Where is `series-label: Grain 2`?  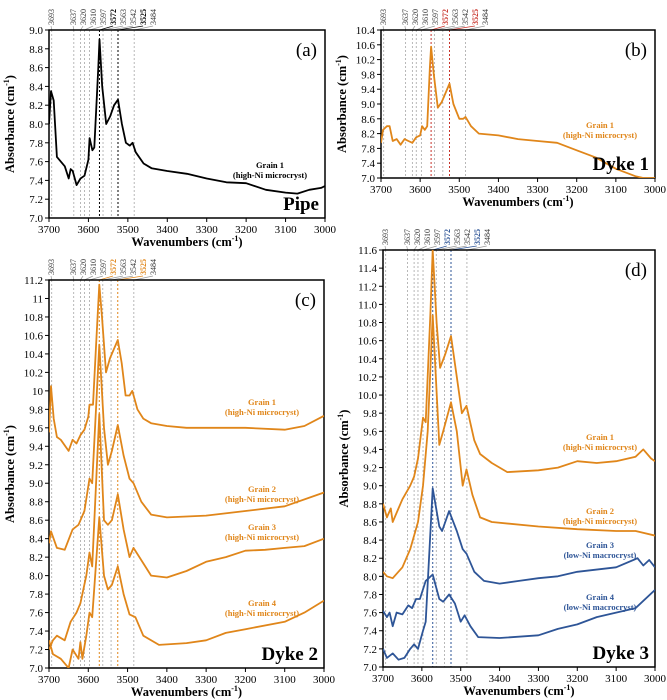
series-label: Grain 2 is located at coordinates (600, 511).